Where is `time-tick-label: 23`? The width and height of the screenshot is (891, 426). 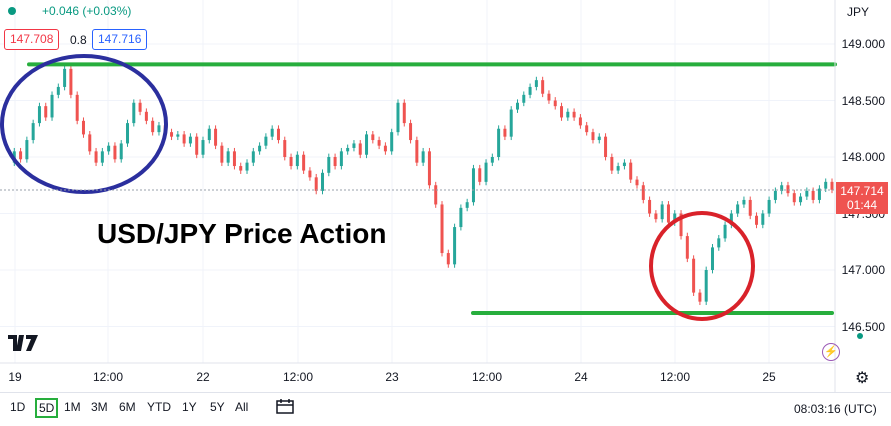
time-tick-label: 23 is located at coordinates (392, 377).